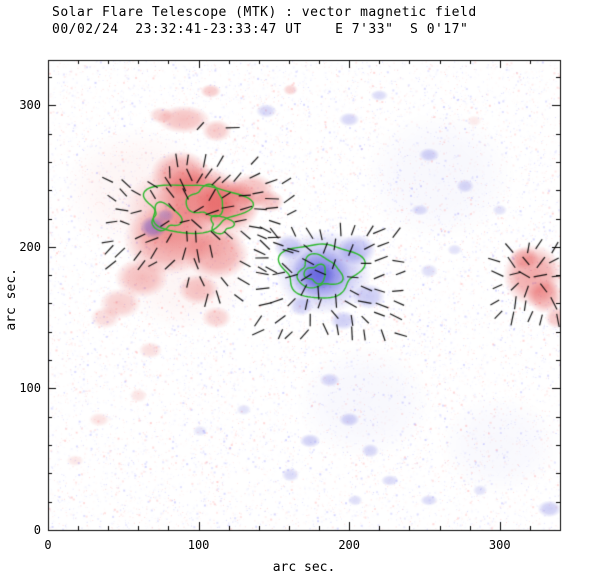 This screenshot has height=585, width=612. I want to click on y-tick-label: 300, so click(30, 105).